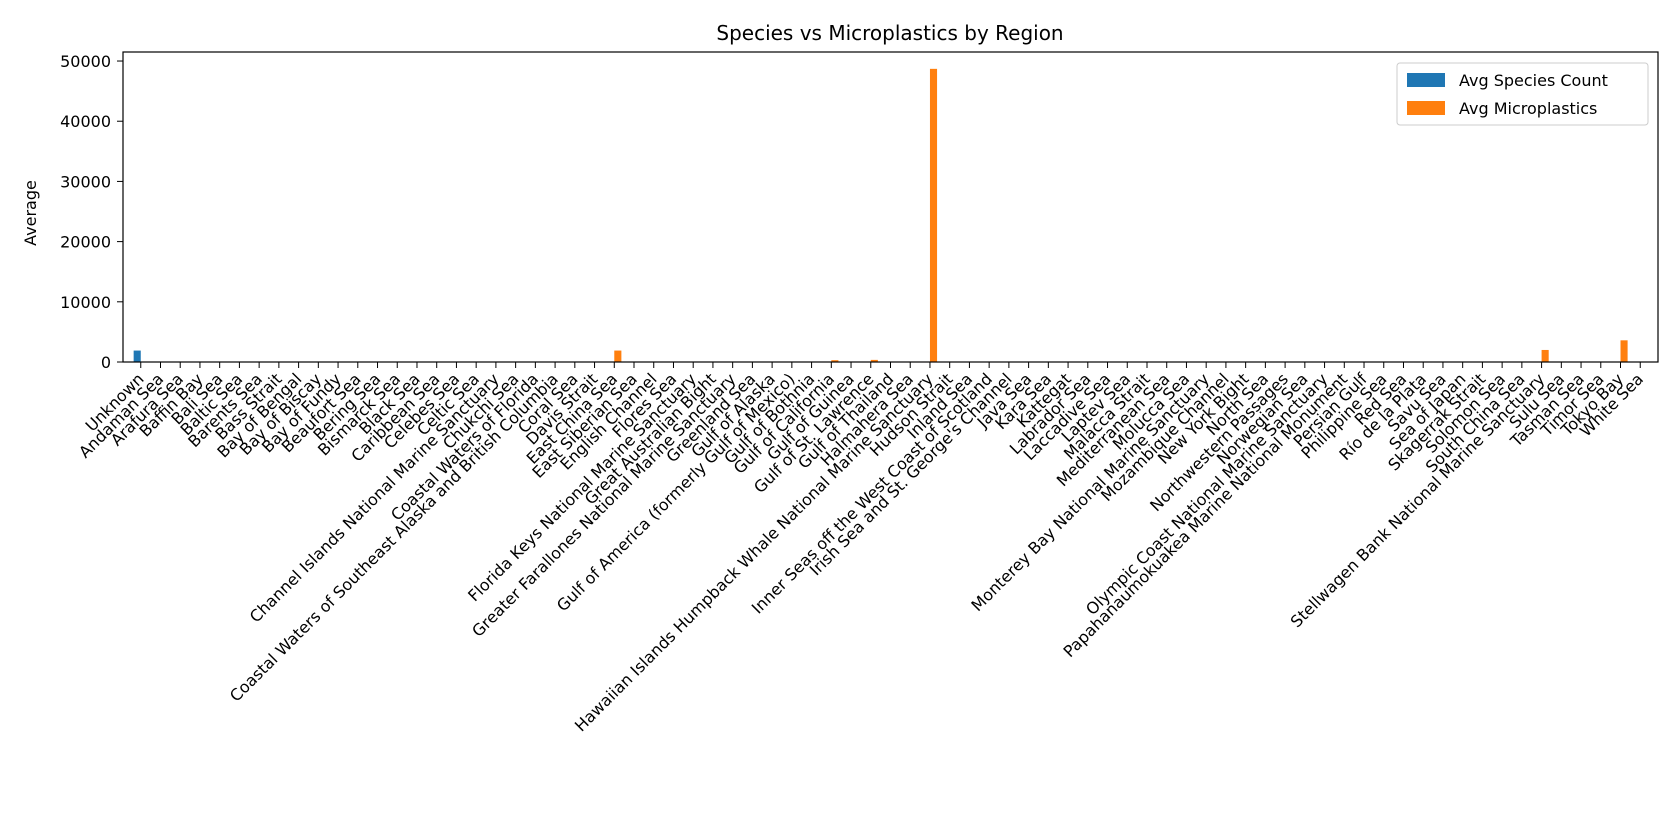  I want to click on legend-box, so click(1522, 94).